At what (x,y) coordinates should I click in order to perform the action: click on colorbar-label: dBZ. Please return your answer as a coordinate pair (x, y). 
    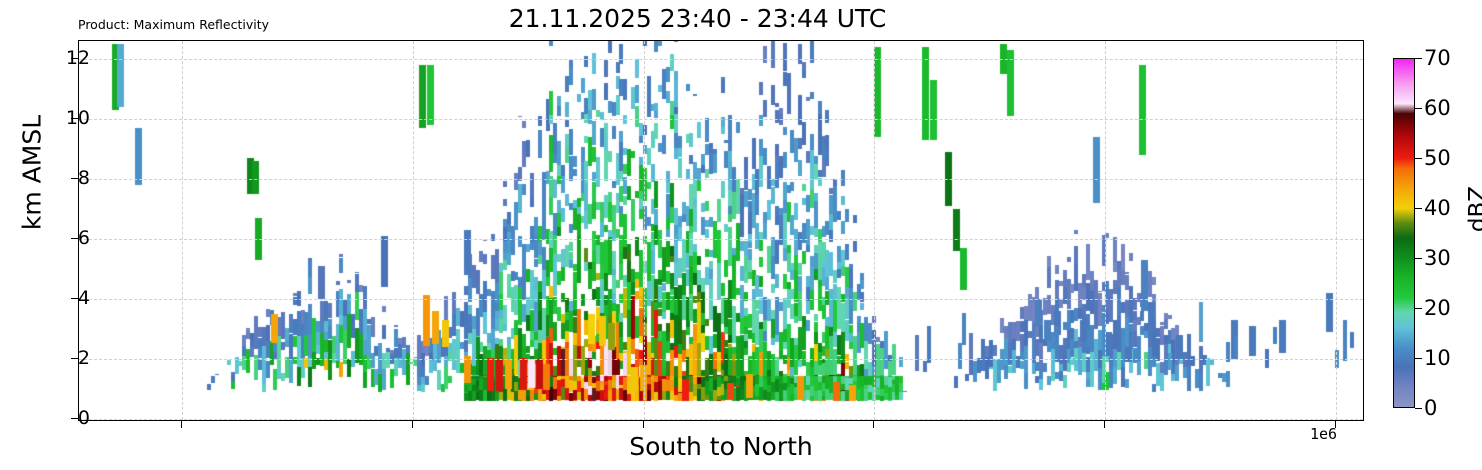
    Looking at the image, I should click on (1473, 209).